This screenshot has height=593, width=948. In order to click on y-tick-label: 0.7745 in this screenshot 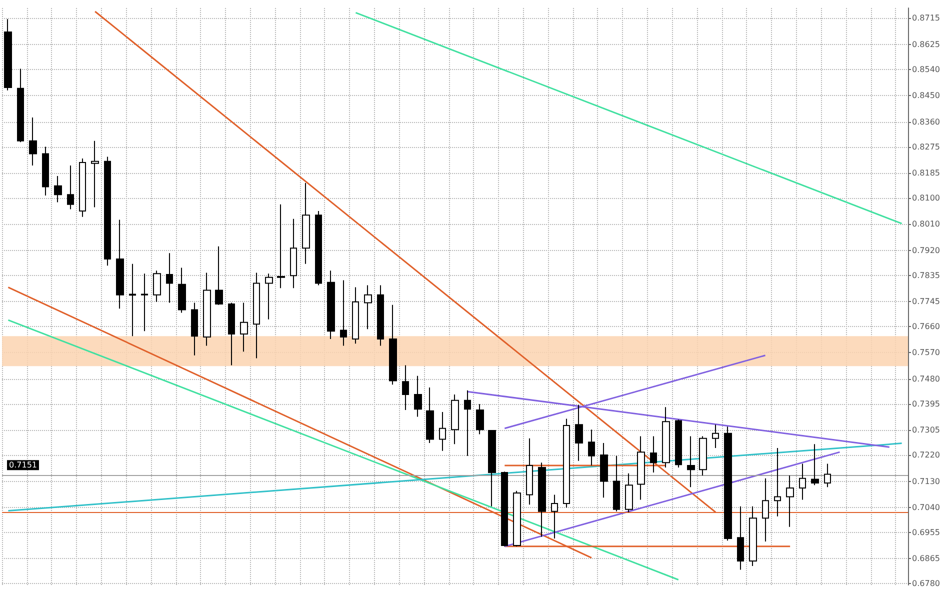, I will do `click(926, 301)`.